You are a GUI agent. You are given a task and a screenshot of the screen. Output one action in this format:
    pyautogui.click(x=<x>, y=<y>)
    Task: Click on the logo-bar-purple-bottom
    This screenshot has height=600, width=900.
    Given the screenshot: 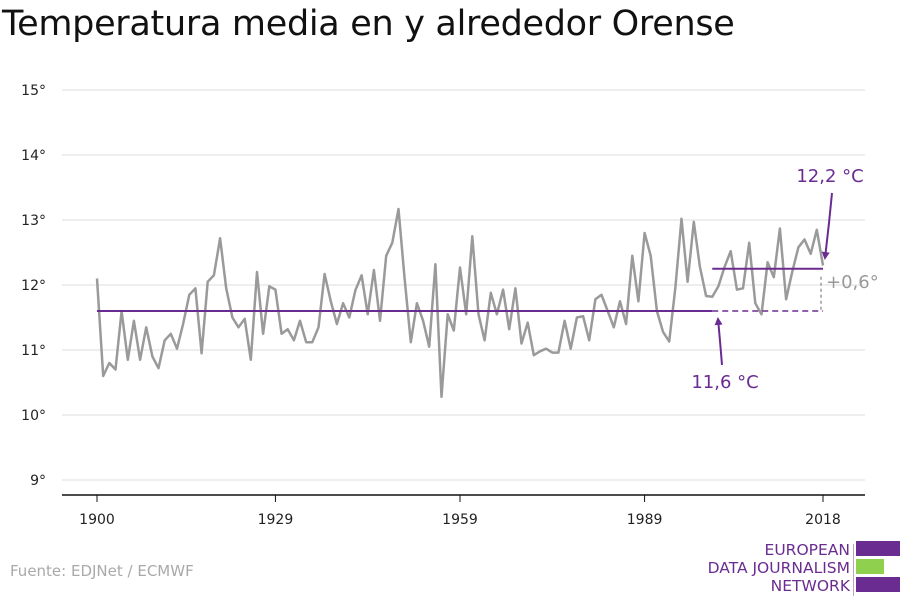 What is the action you would take?
    pyautogui.click(x=878, y=584)
    